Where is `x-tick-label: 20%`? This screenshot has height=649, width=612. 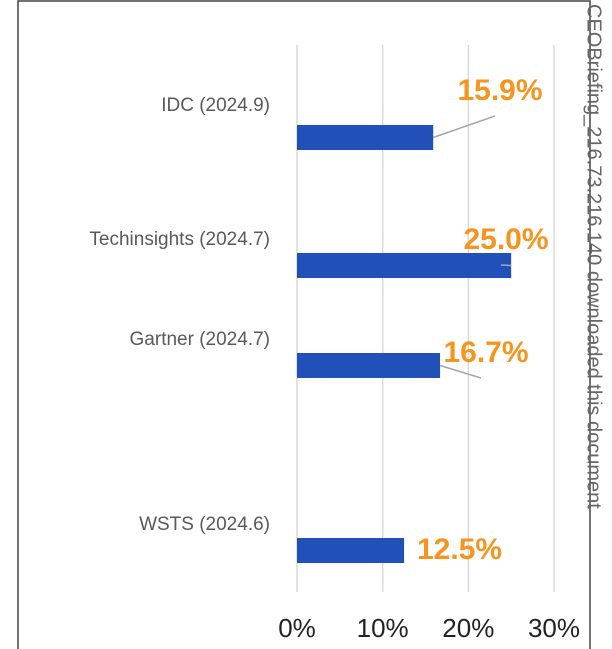 x-tick-label: 20% is located at coordinates (468, 628).